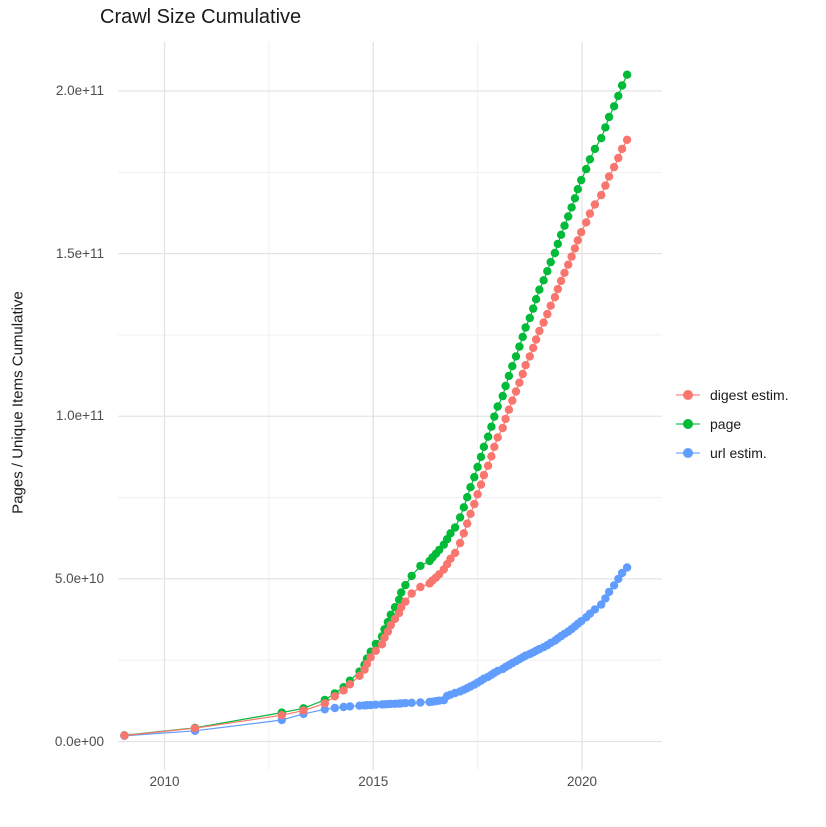 The height and width of the screenshot is (827, 826). I want to click on legend-item-page: page, so click(732, 423).